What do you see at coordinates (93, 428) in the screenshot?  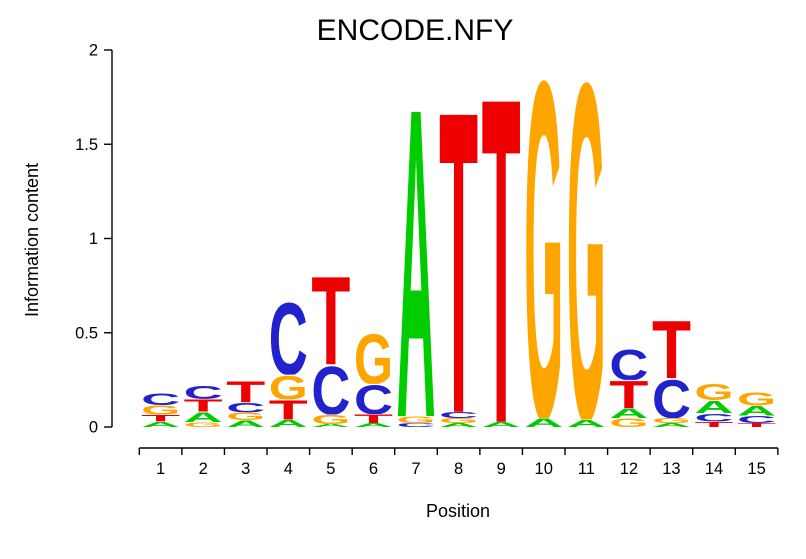 I see `y-tick-label: 0` at bounding box center [93, 428].